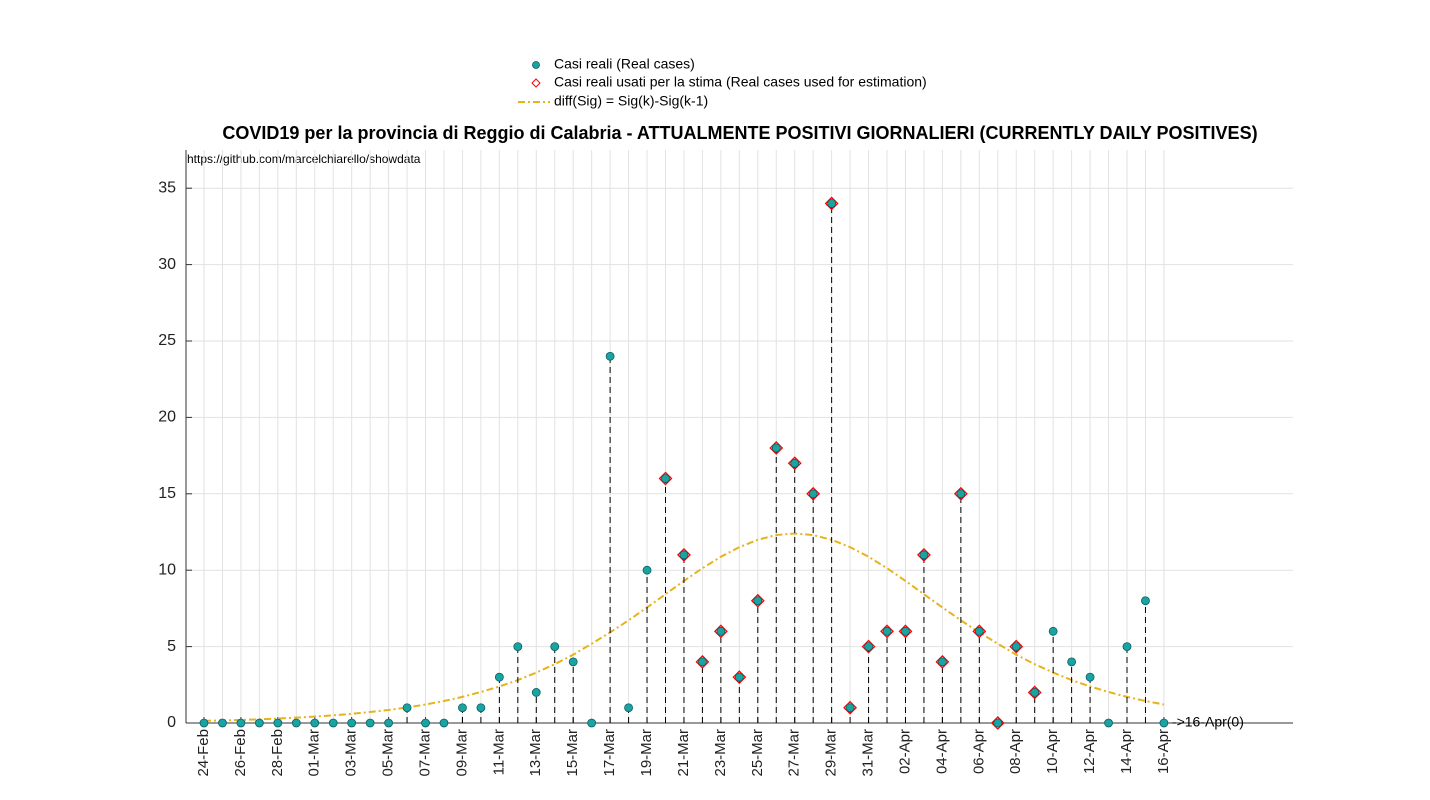 The height and width of the screenshot is (800, 1430). I want to click on x-tick-label: 19-Mar, so click(646, 753).